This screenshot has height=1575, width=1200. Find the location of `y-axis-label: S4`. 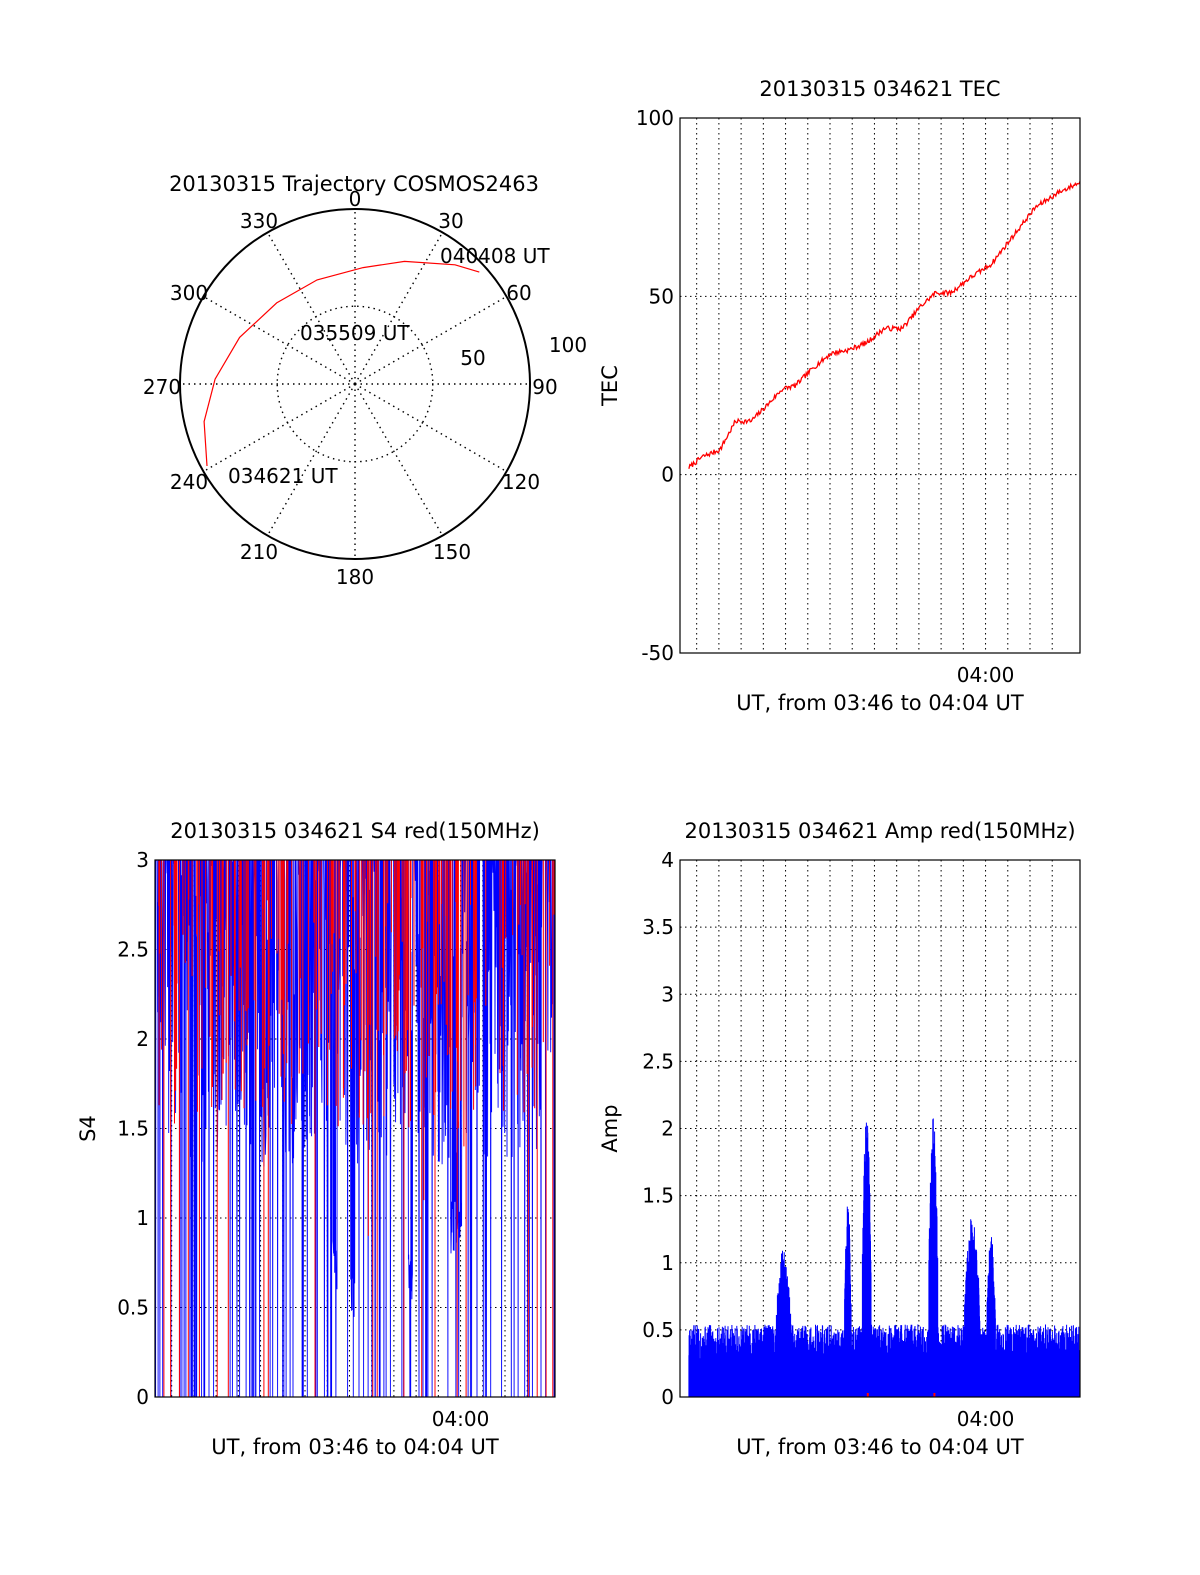

y-axis-label: S4 is located at coordinates (88, 1128).